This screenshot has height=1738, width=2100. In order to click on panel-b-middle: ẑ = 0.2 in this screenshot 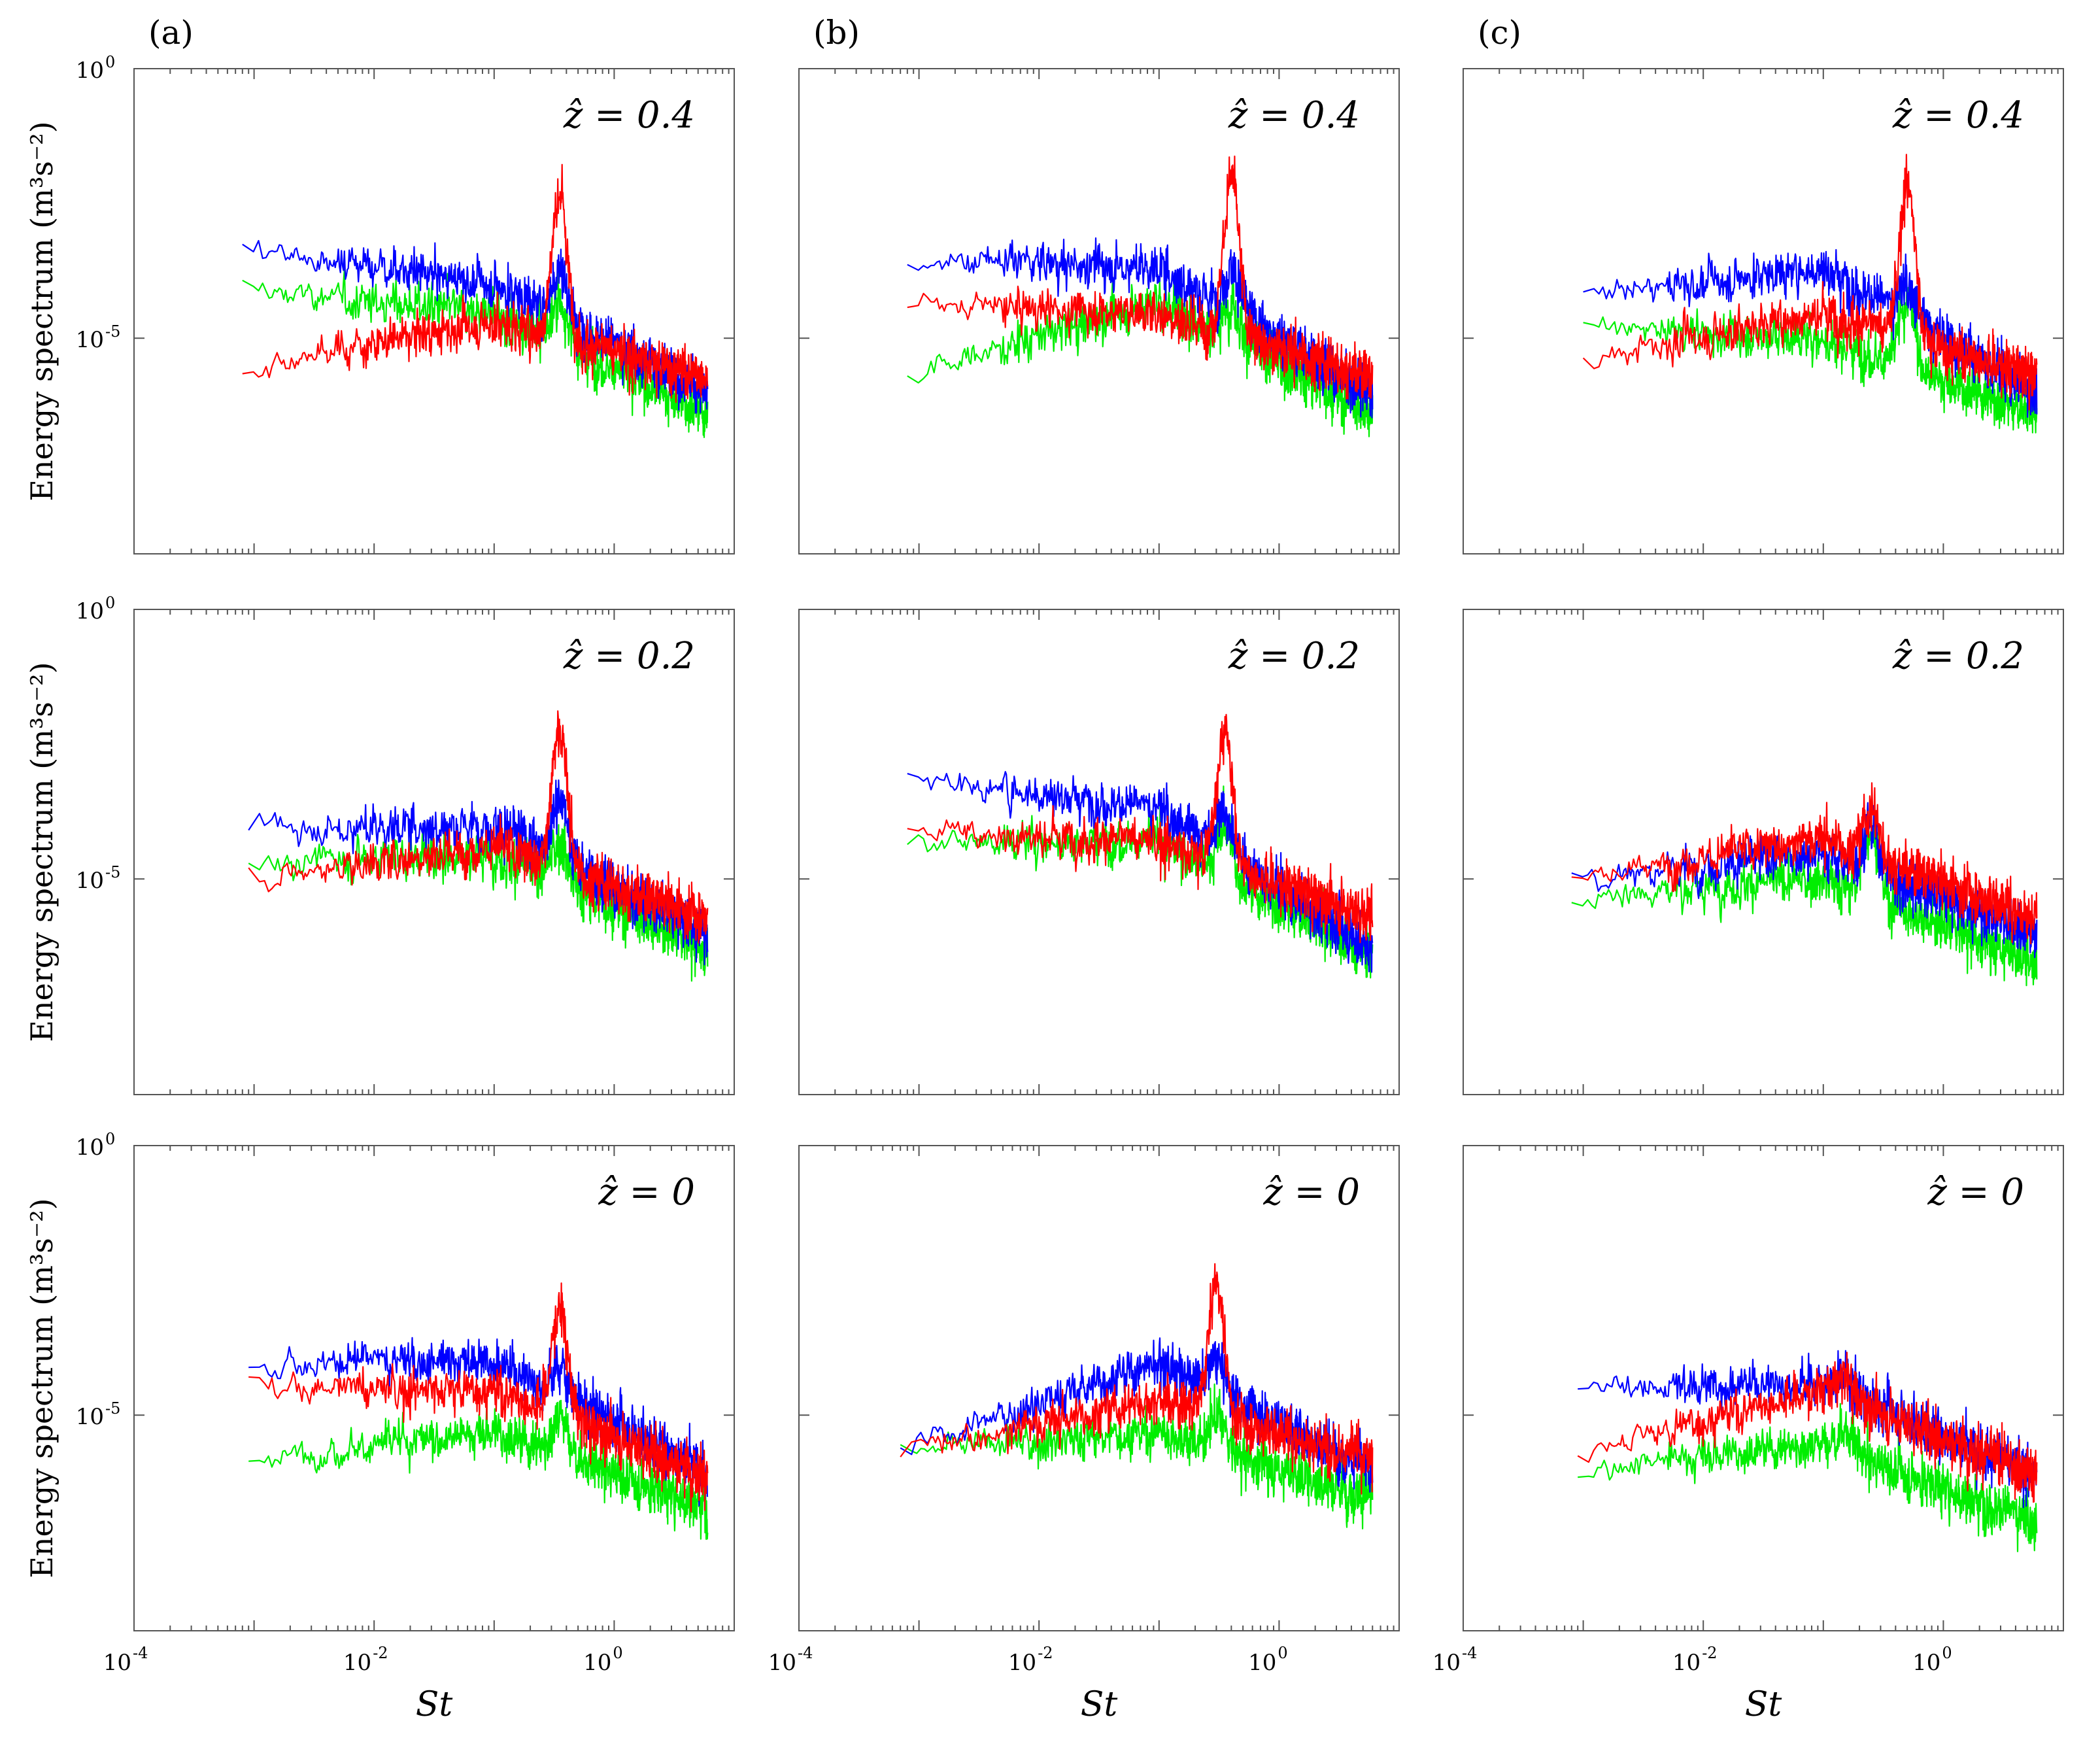, I will do `click(1099, 852)`.